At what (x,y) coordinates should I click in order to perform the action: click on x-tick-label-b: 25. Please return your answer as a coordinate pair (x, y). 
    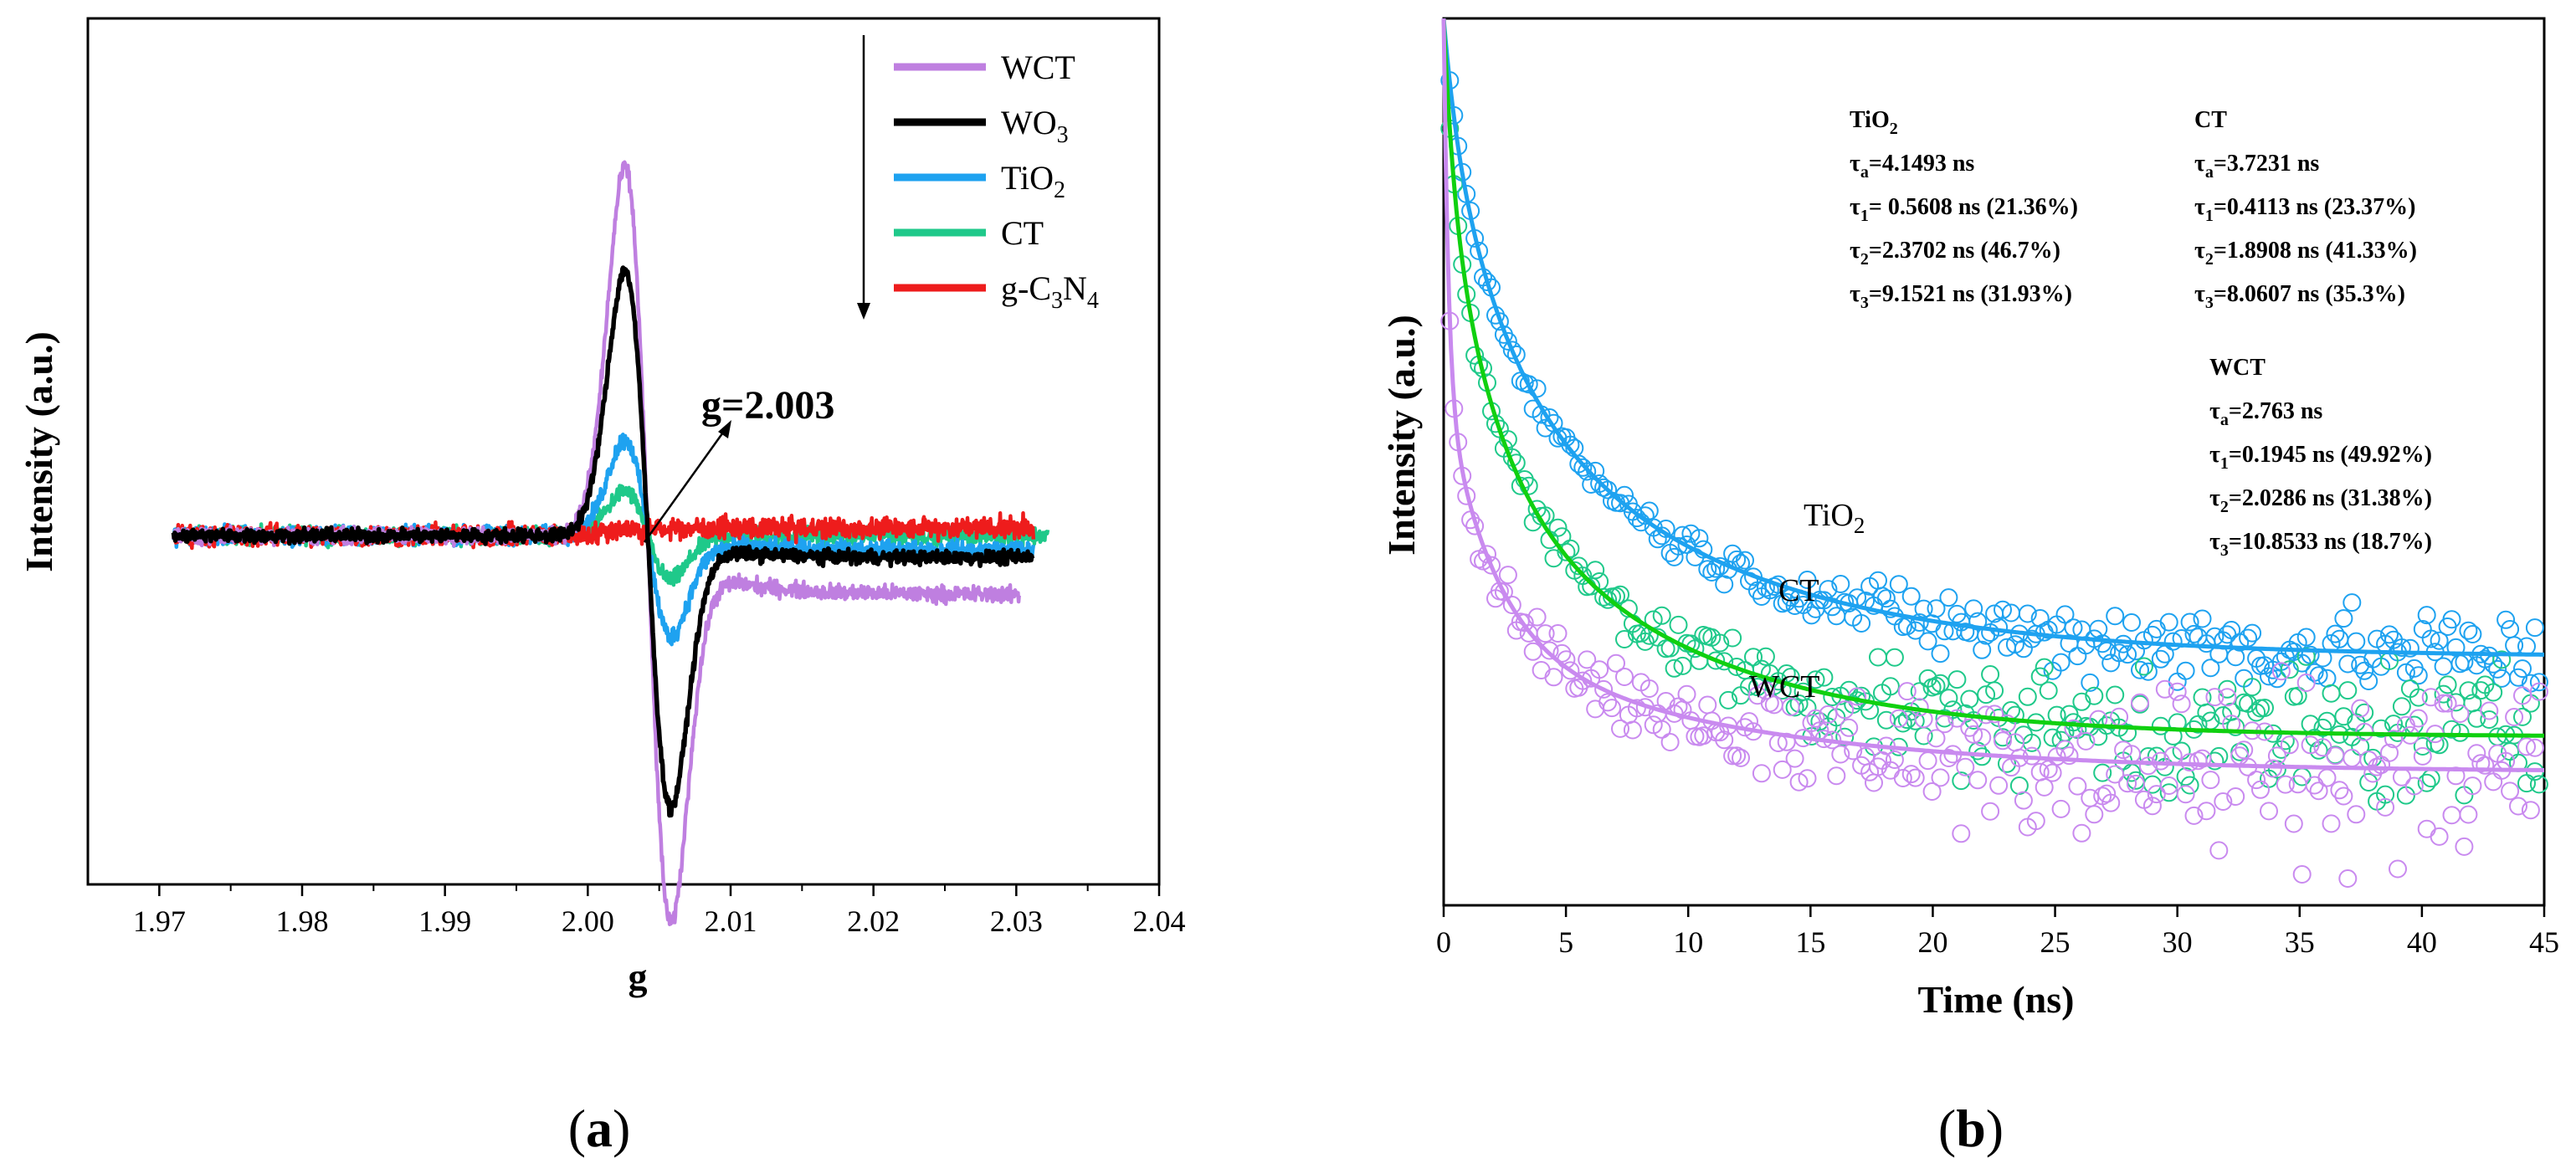
    Looking at the image, I should click on (2055, 942).